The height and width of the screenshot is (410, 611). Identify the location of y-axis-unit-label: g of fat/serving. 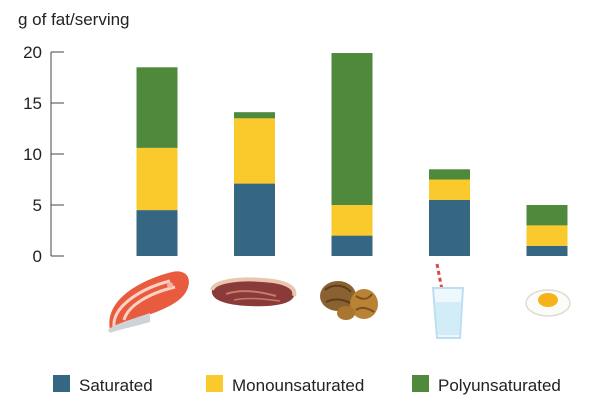
(74, 19).